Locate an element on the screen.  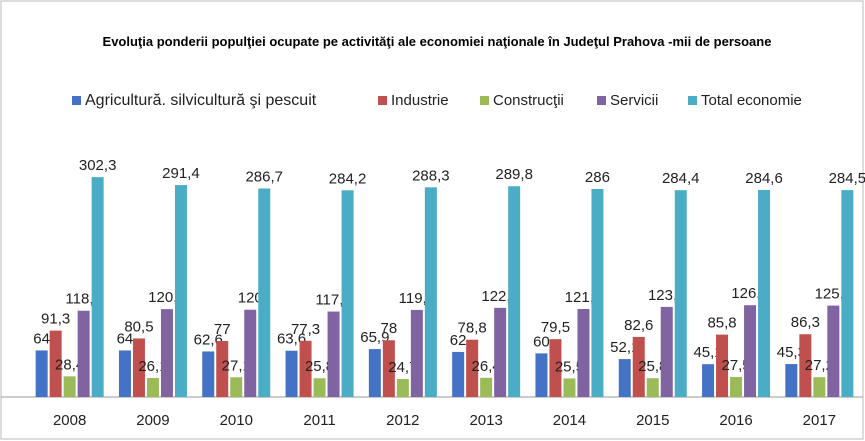
data-label: 91,3 is located at coordinates (55, 319).